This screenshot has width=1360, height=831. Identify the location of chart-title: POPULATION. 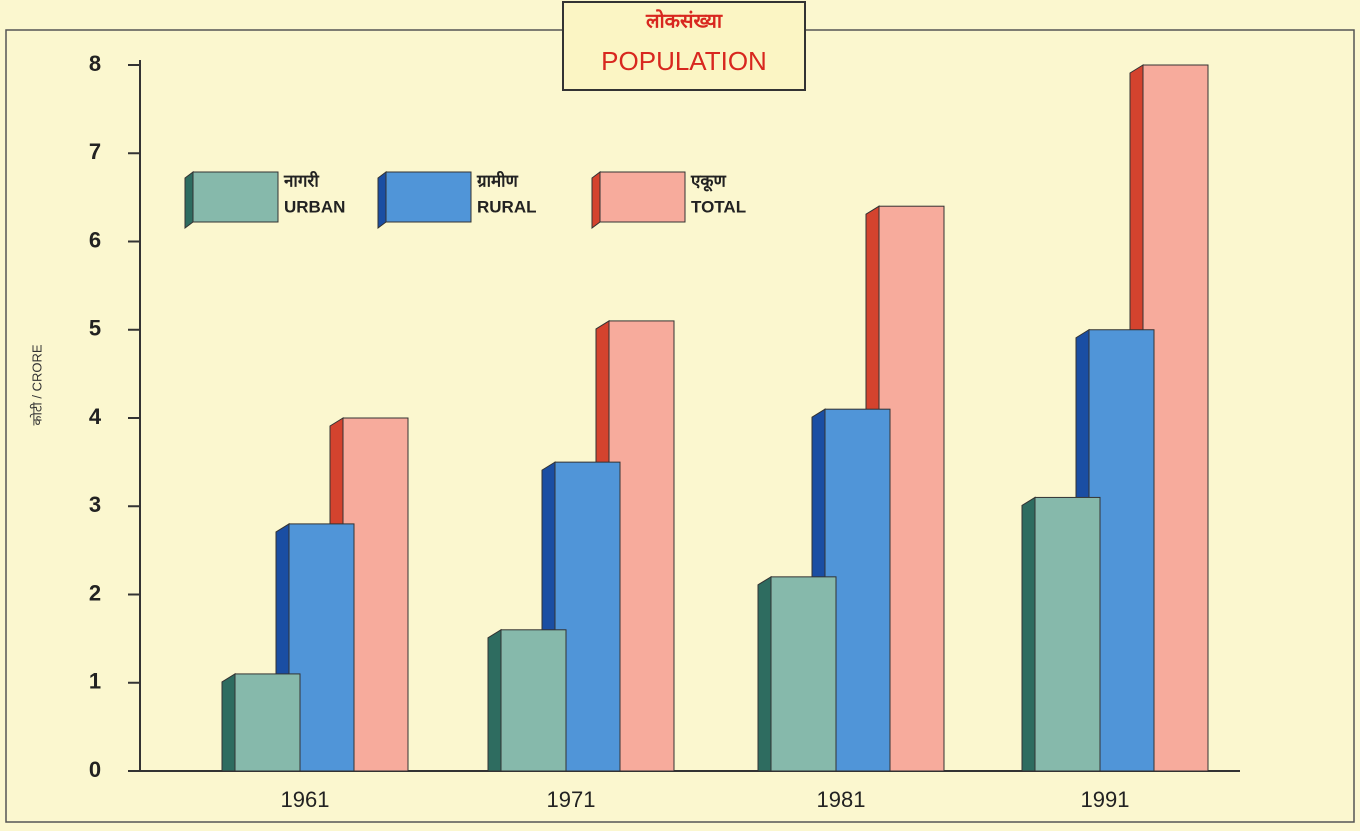
(684, 61).